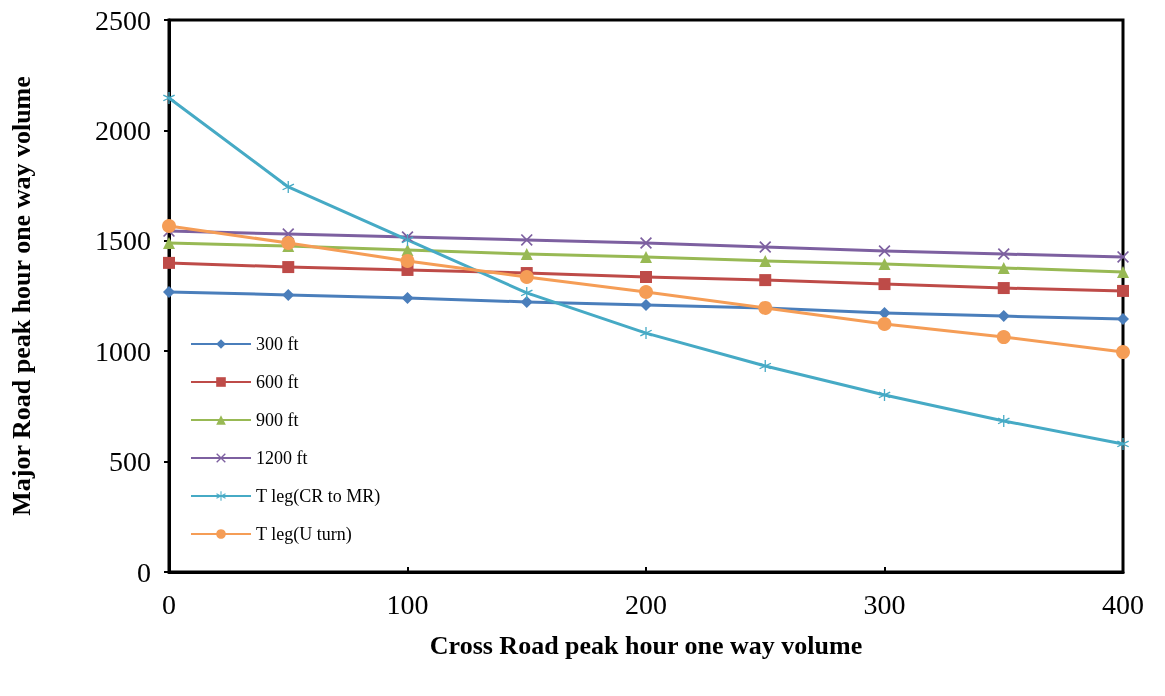 The image size is (1165, 696). What do you see at coordinates (21, 296) in the screenshot?
I see `y-axis-title: Major Road peak hour one way volume` at bounding box center [21, 296].